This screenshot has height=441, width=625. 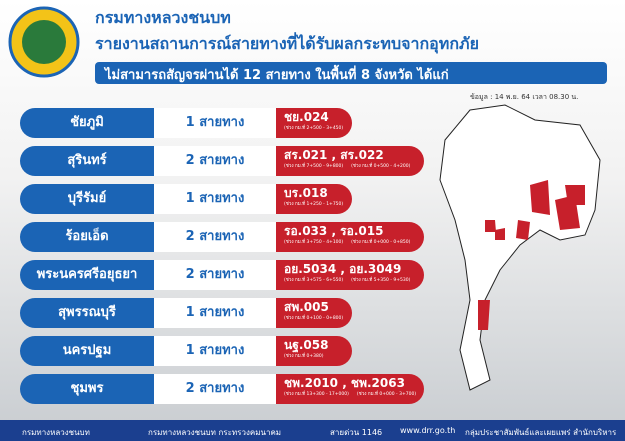 I want to click on routes-box: ชย.024 (ช่วง กม.ที่ 2+500 - 3+450), so click(x=314, y=123).